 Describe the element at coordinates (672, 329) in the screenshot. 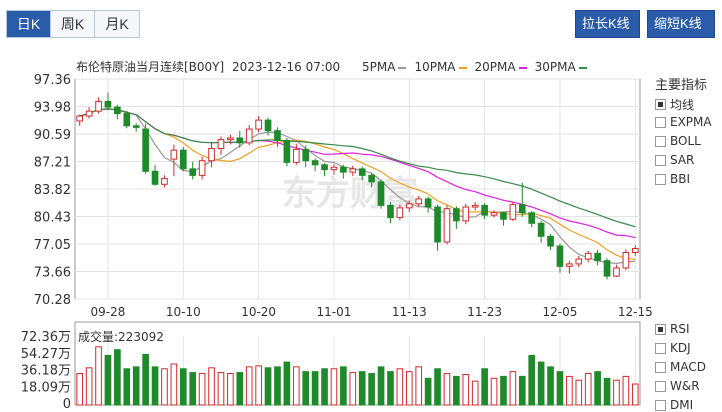

I see `indicator-option-rsi: RSI` at that location.